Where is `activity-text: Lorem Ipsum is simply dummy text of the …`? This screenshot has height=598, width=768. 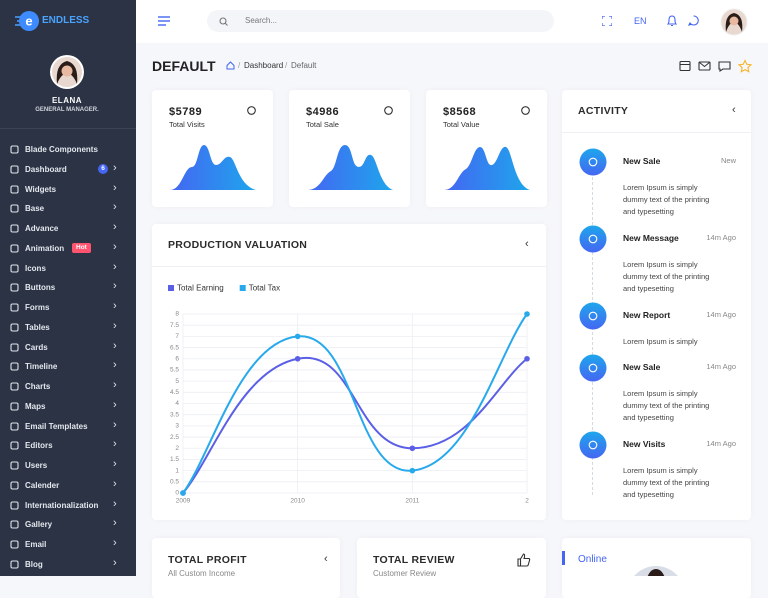 activity-text: Lorem Ipsum is simply dummy text of the … is located at coordinates (666, 276).